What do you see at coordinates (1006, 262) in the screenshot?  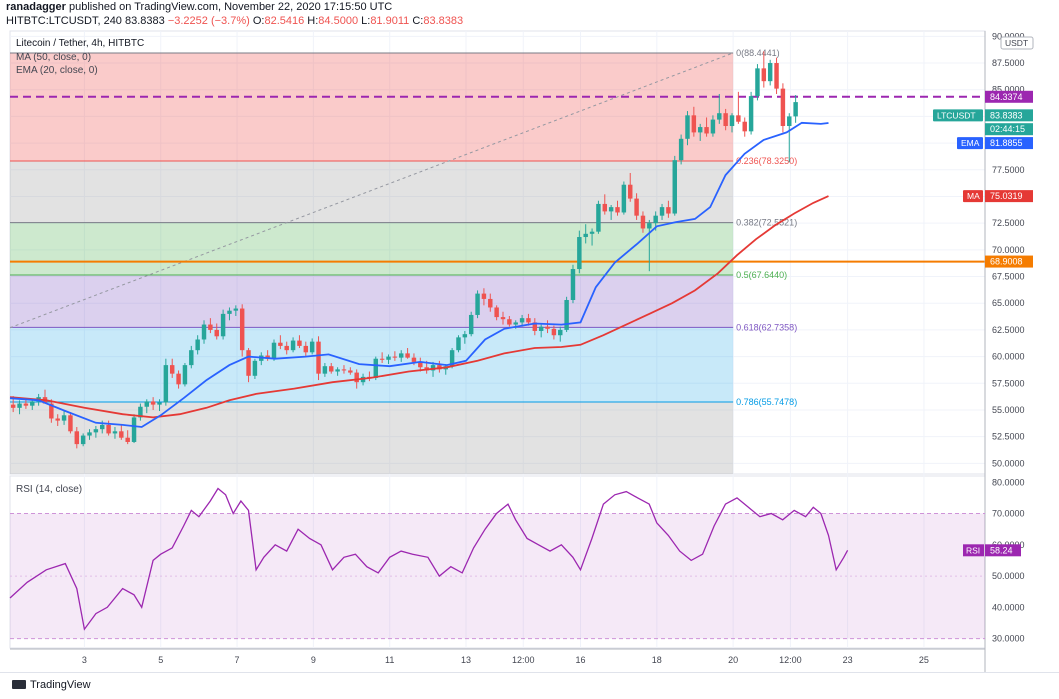 I see `price-label: 68.9008` at bounding box center [1006, 262].